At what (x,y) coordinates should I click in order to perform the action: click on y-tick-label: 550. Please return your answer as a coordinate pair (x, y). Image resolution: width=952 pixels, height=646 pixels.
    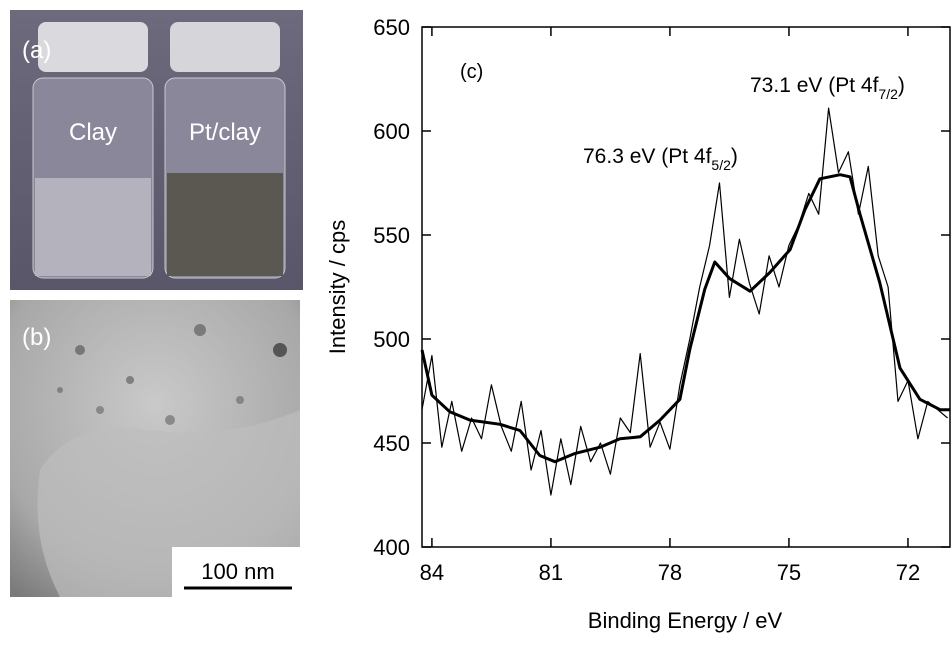
    Looking at the image, I should click on (391, 235).